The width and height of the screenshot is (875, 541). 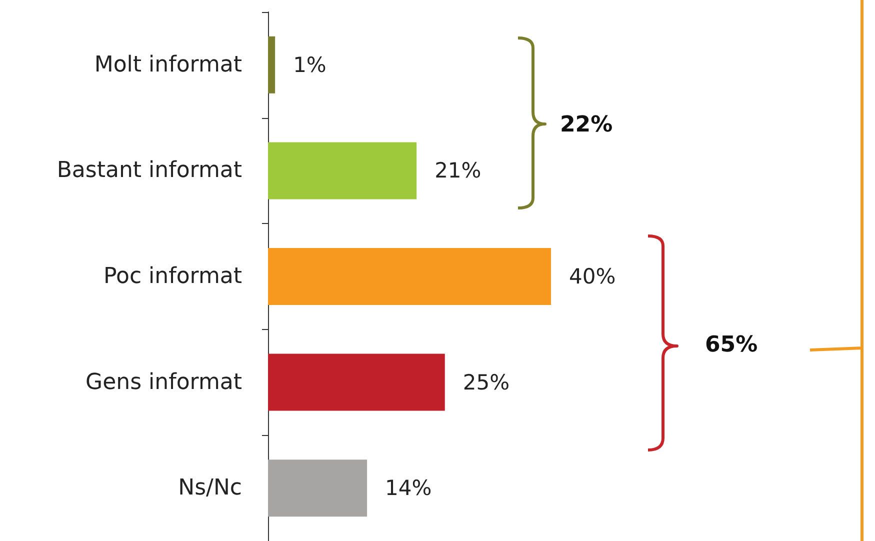 I want to click on y-tick-label: Molt informat, so click(x=168, y=65).